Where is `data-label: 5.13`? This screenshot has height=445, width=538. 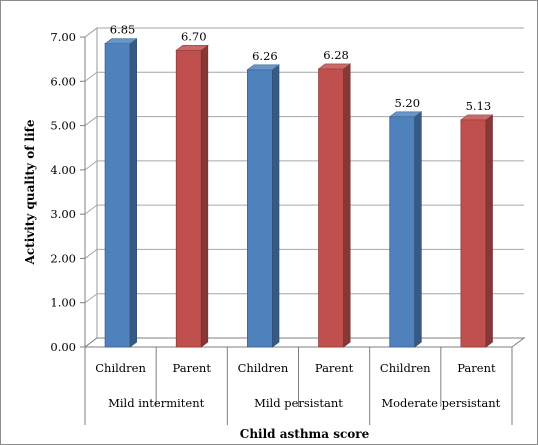 data-label: 5.13 is located at coordinates (479, 106).